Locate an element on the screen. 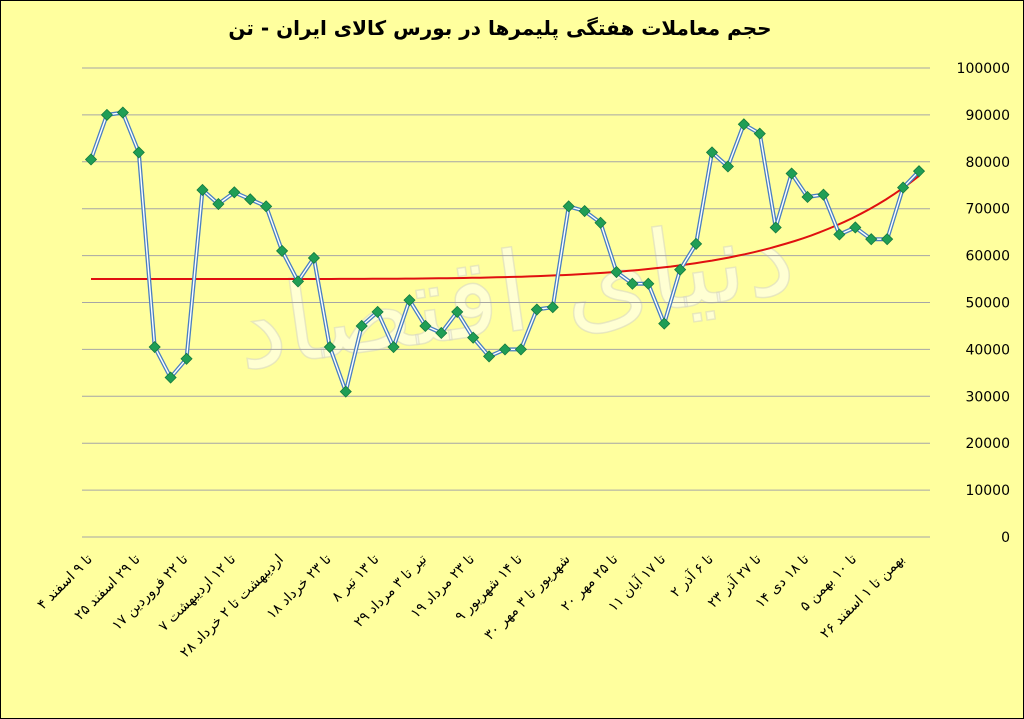 This screenshot has height=719, width=1024. x-tick-label: ۲۶ بهمن تا ۱ اسفند is located at coordinates (862, 597).